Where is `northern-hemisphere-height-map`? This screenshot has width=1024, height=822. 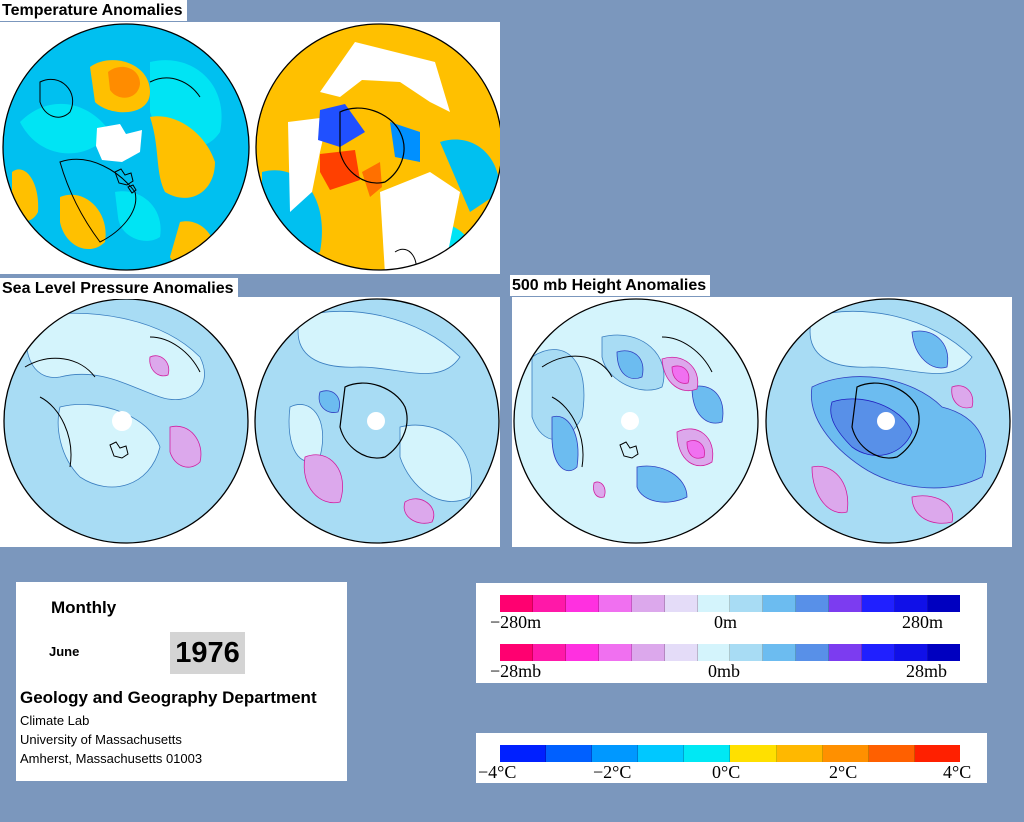 northern-hemisphere-height-map is located at coordinates (636, 421).